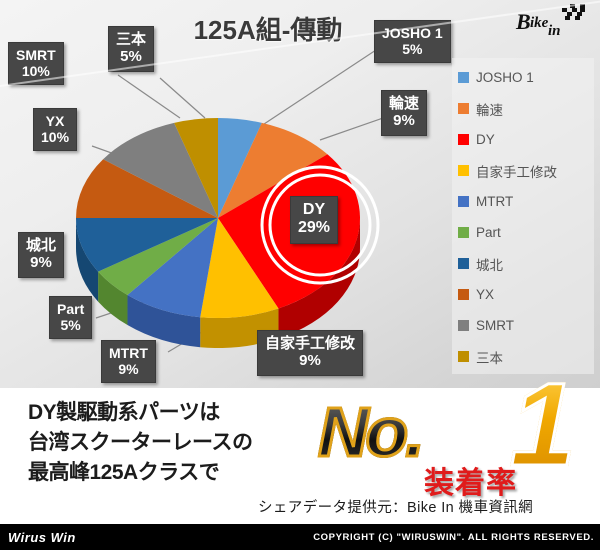  I want to click on legend-label: YX, so click(485, 294).